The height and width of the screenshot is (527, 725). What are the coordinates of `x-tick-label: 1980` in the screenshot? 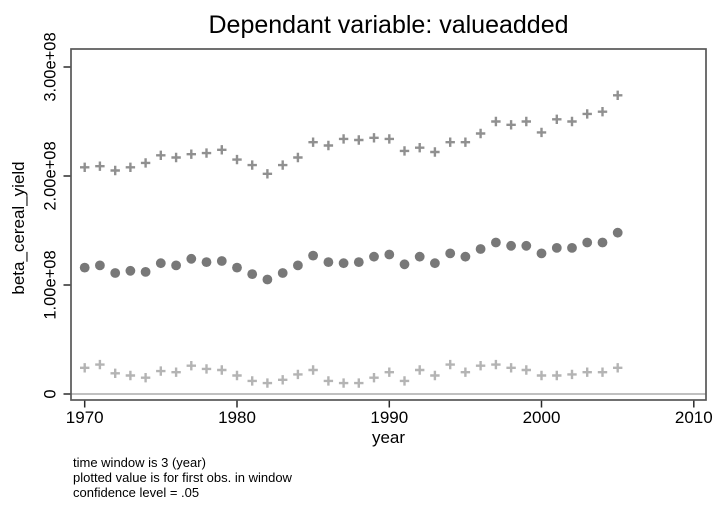 It's located at (237, 417).